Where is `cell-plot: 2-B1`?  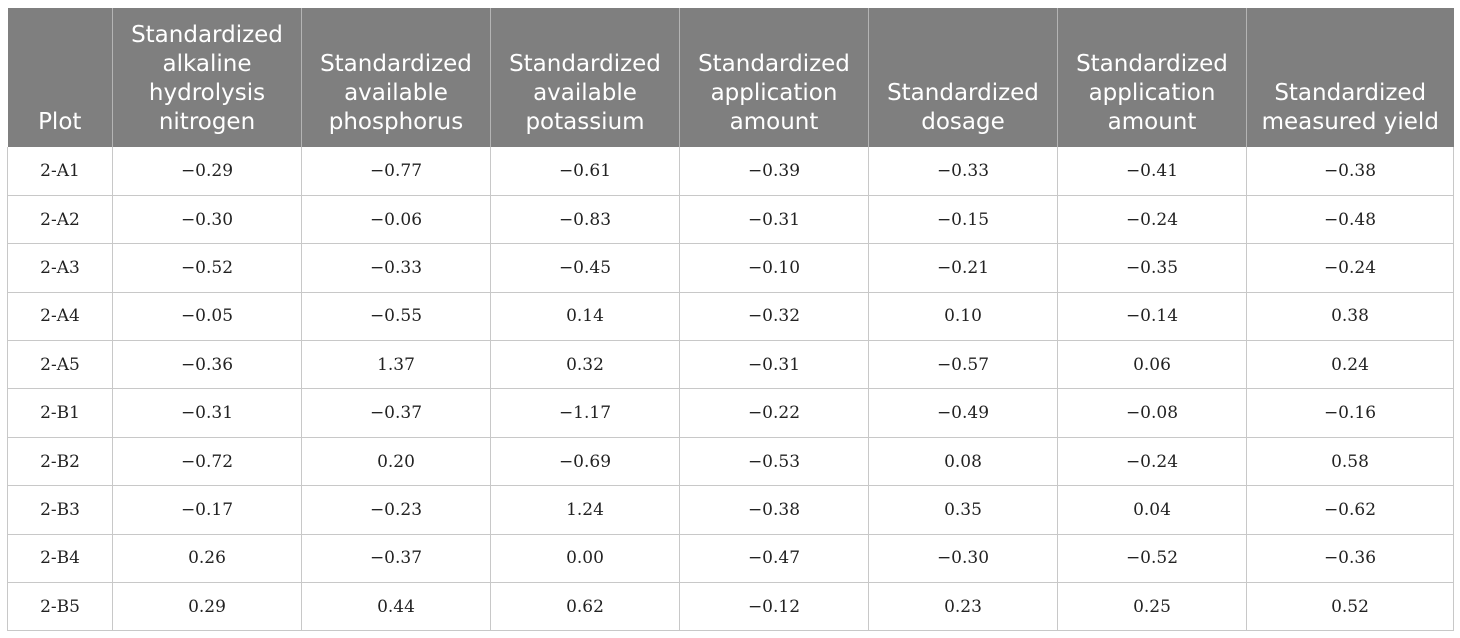
cell-plot: 2-B1 is located at coordinates (60, 413).